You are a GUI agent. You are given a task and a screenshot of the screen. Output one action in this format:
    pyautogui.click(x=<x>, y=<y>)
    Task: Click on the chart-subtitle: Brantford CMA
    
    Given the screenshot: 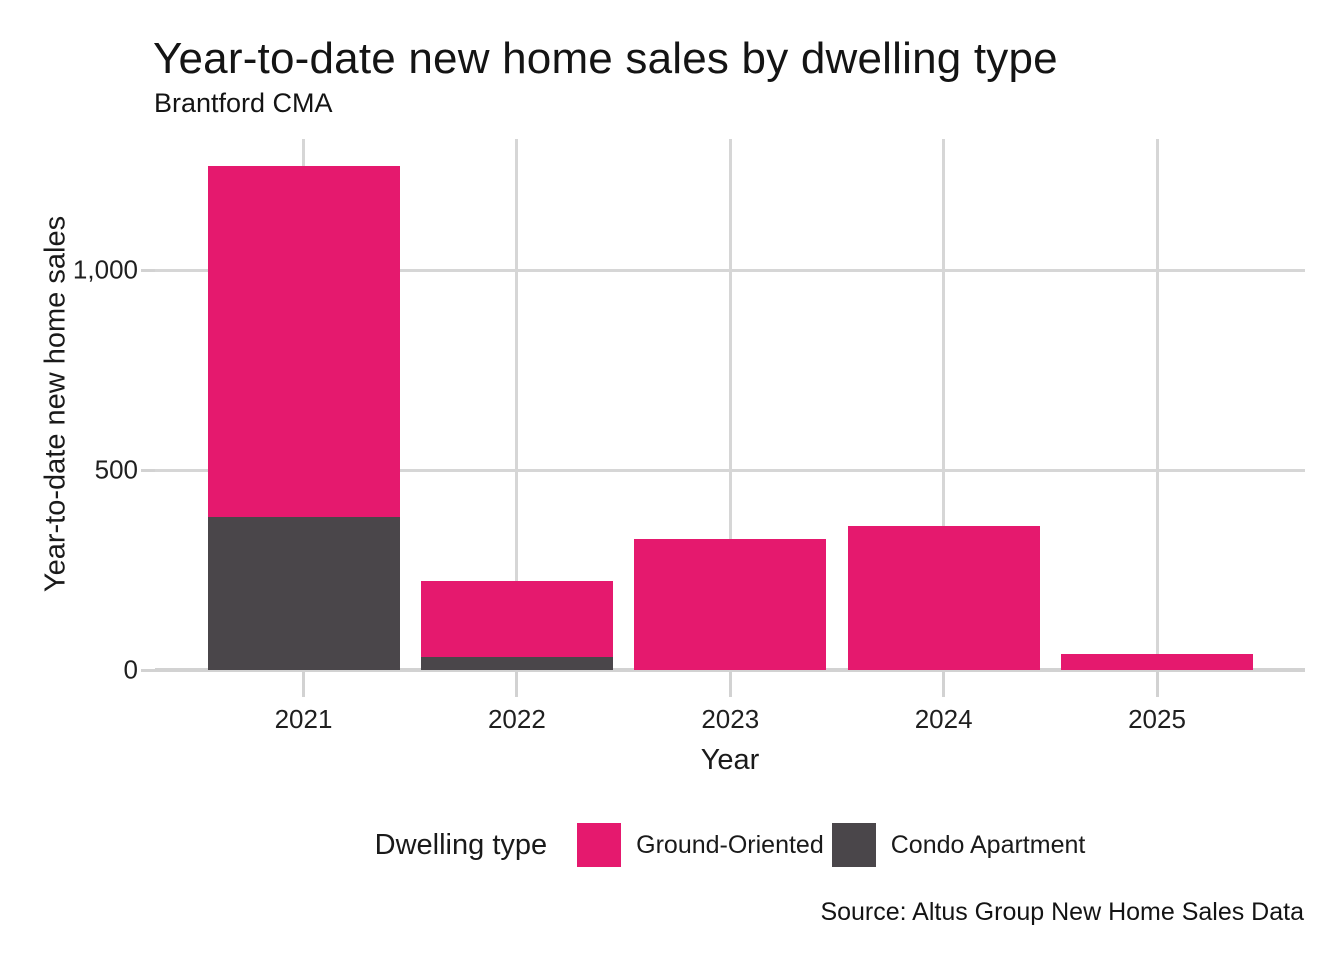 What is the action you would take?
    pyautogui.click(x=243, y=103)
    